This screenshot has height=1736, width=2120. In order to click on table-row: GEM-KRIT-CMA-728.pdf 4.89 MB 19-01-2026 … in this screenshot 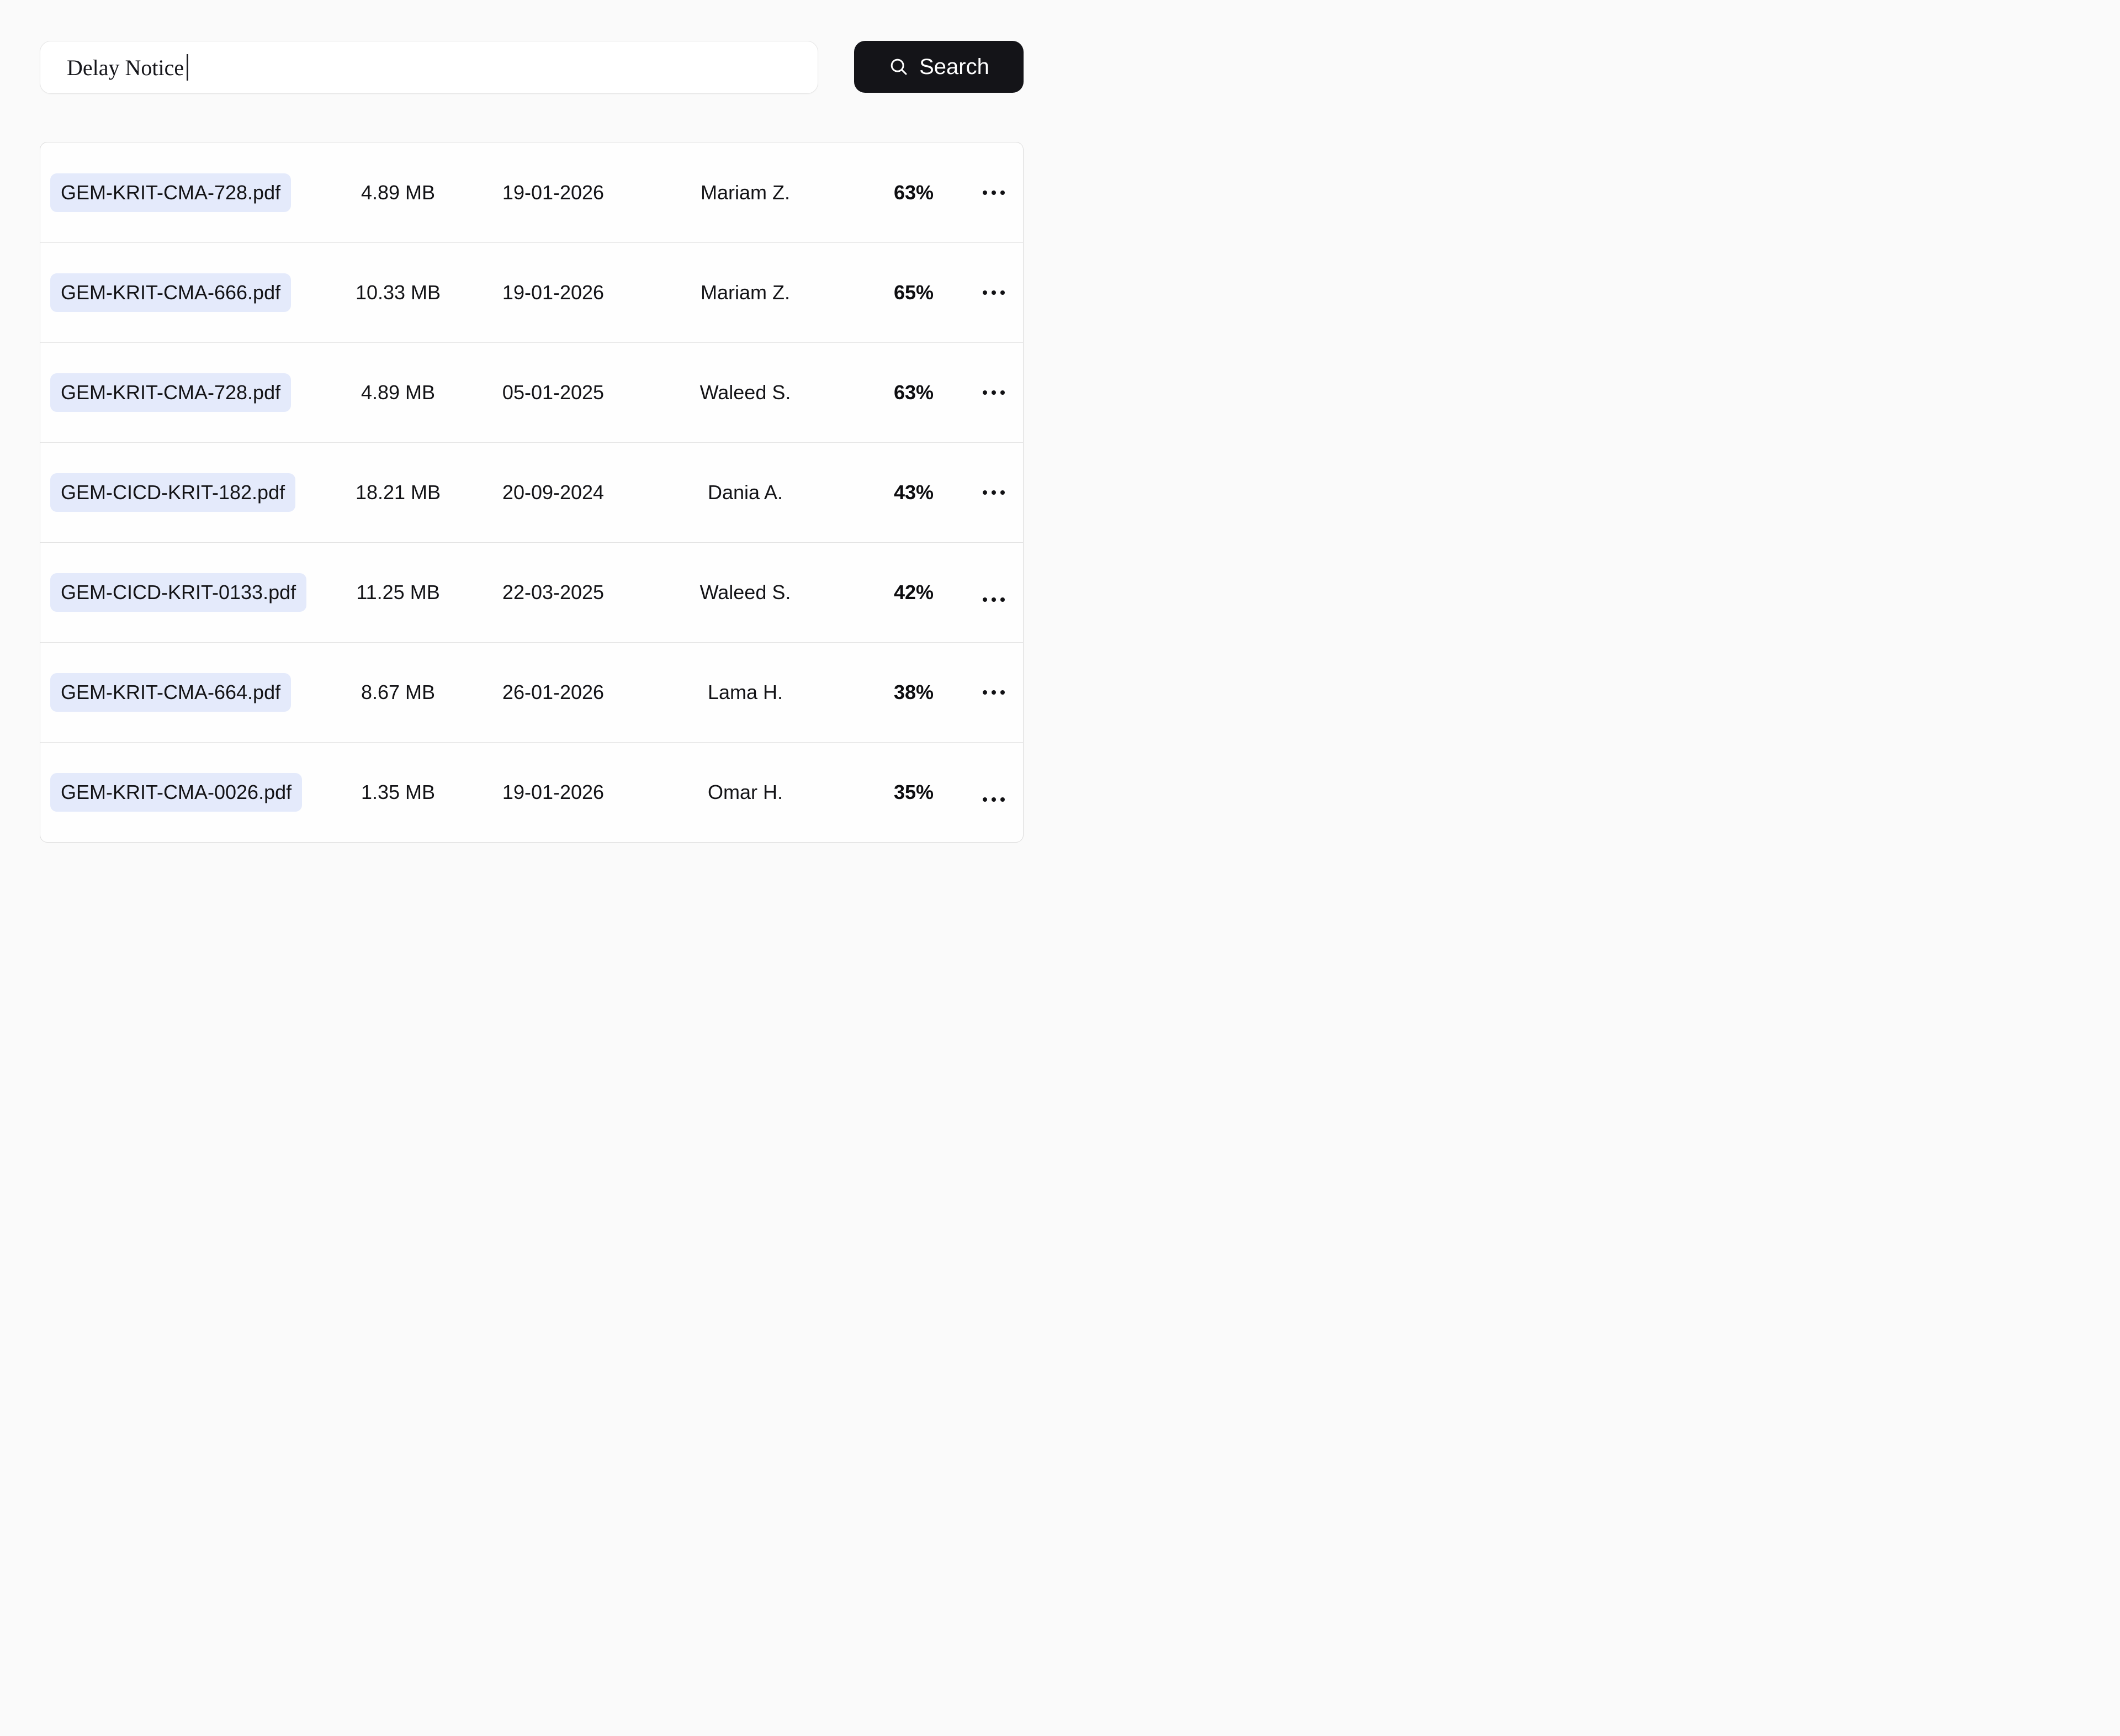, I will do `click(531, 192)`.